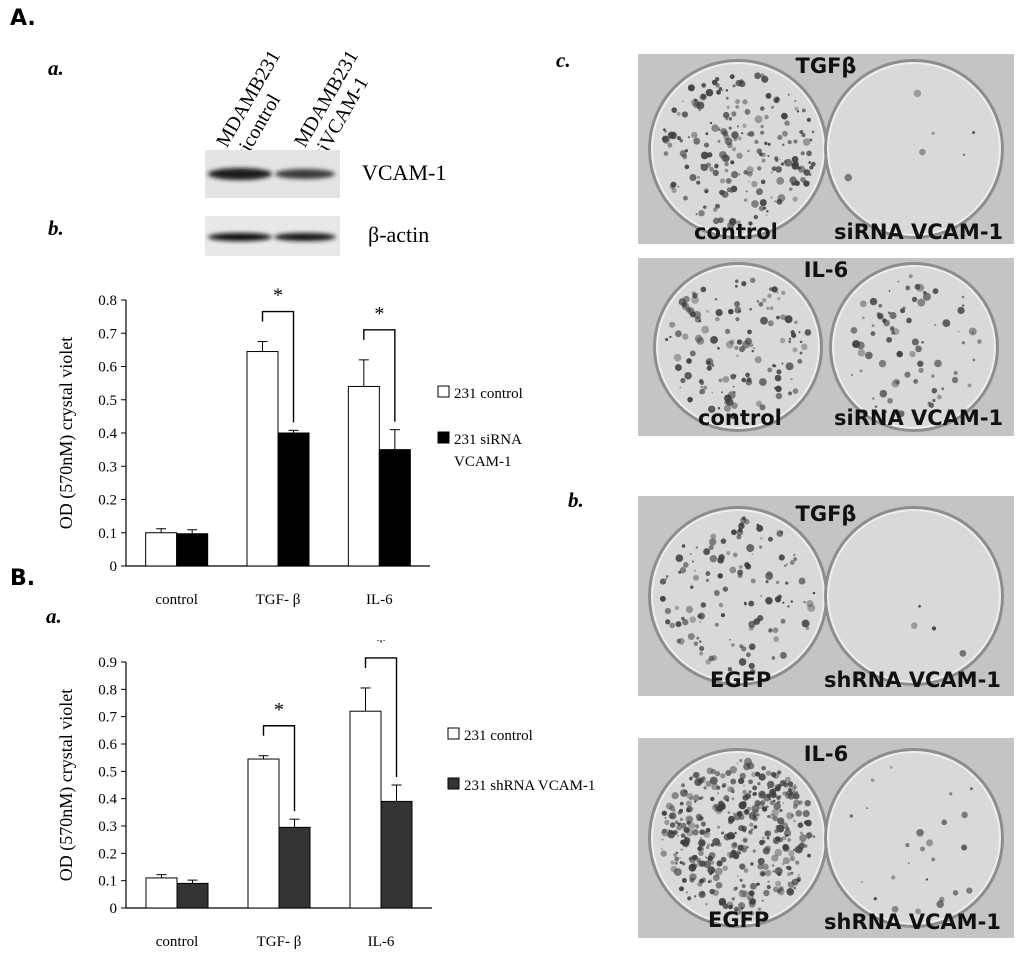  What do you see at coordinates (826, 838) in the screenshot?
I see `colony-photo-image` at bounding box center [826, 838].